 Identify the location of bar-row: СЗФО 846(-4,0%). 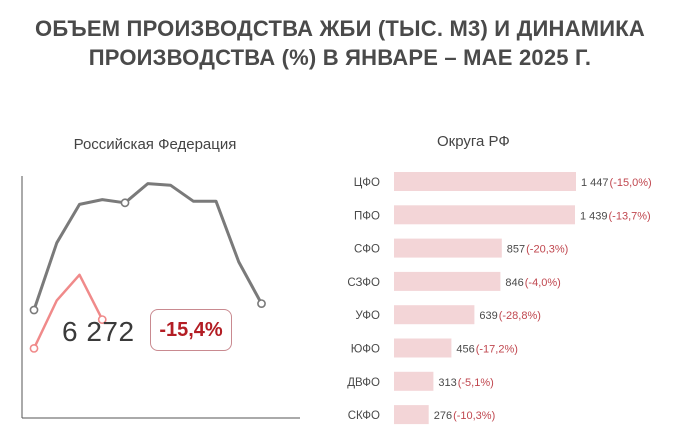
(454, 281).